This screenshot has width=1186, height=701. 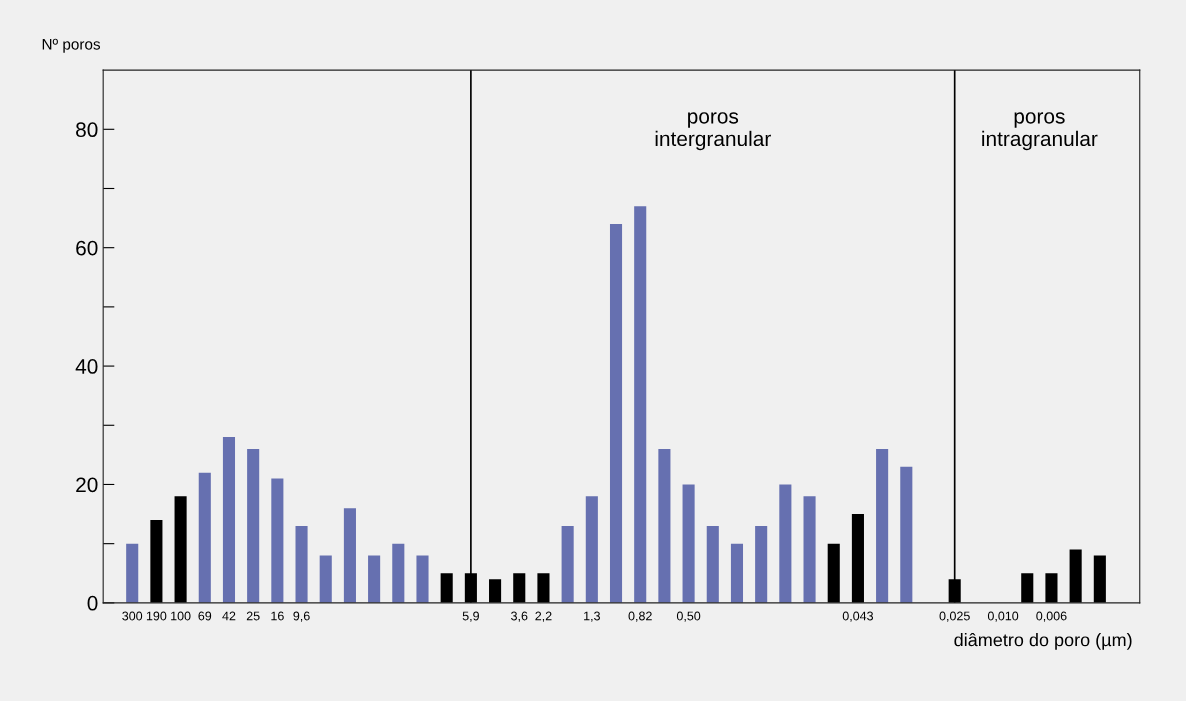 What do you see at coordinates (87, 130) in the screenshot?
I see `y-tick-label: 80` at bounding box center [87, 130].